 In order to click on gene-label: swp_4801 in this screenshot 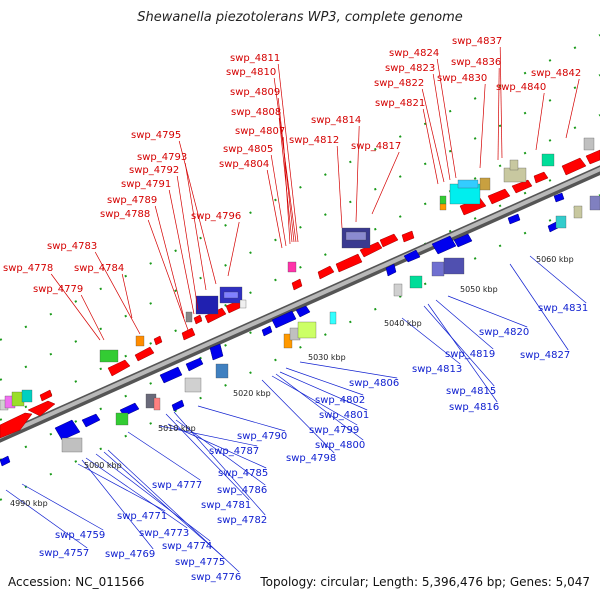, I will do `click(344, 415)`.